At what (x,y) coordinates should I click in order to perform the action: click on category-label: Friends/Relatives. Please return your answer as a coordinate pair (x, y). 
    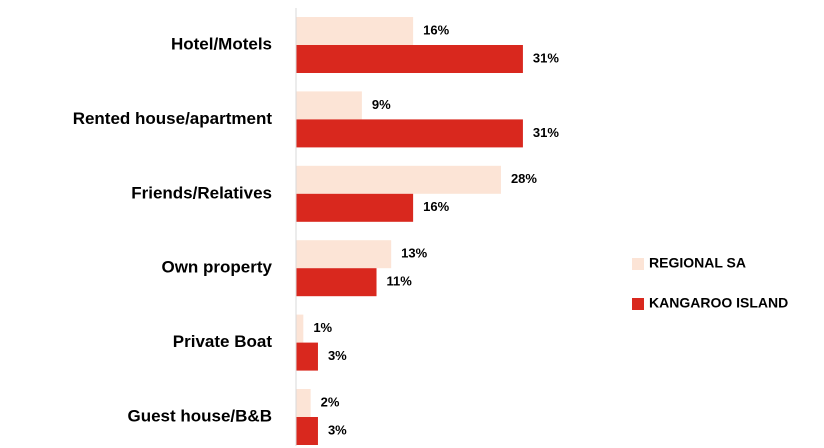
    Looking at the image, I should click on (201, 192).